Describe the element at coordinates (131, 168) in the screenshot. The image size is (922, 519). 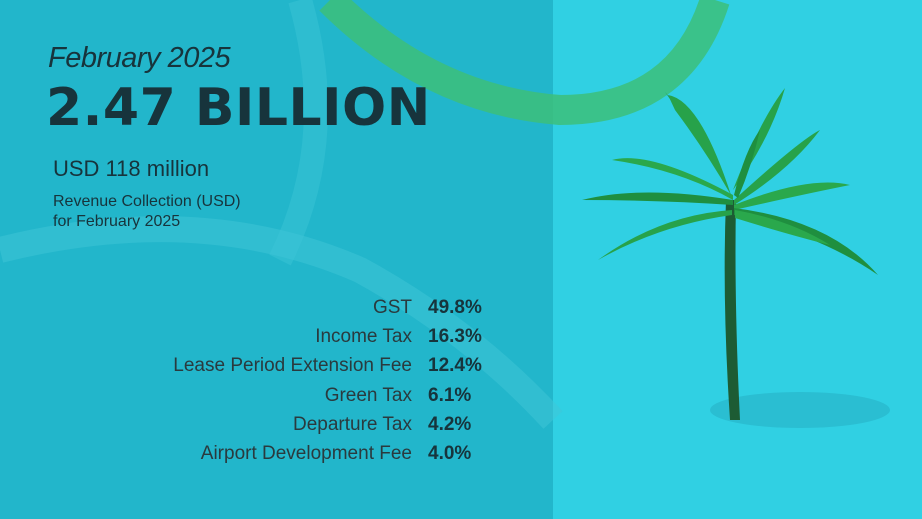
I see `usd-amount: USD 118 million` at that location.